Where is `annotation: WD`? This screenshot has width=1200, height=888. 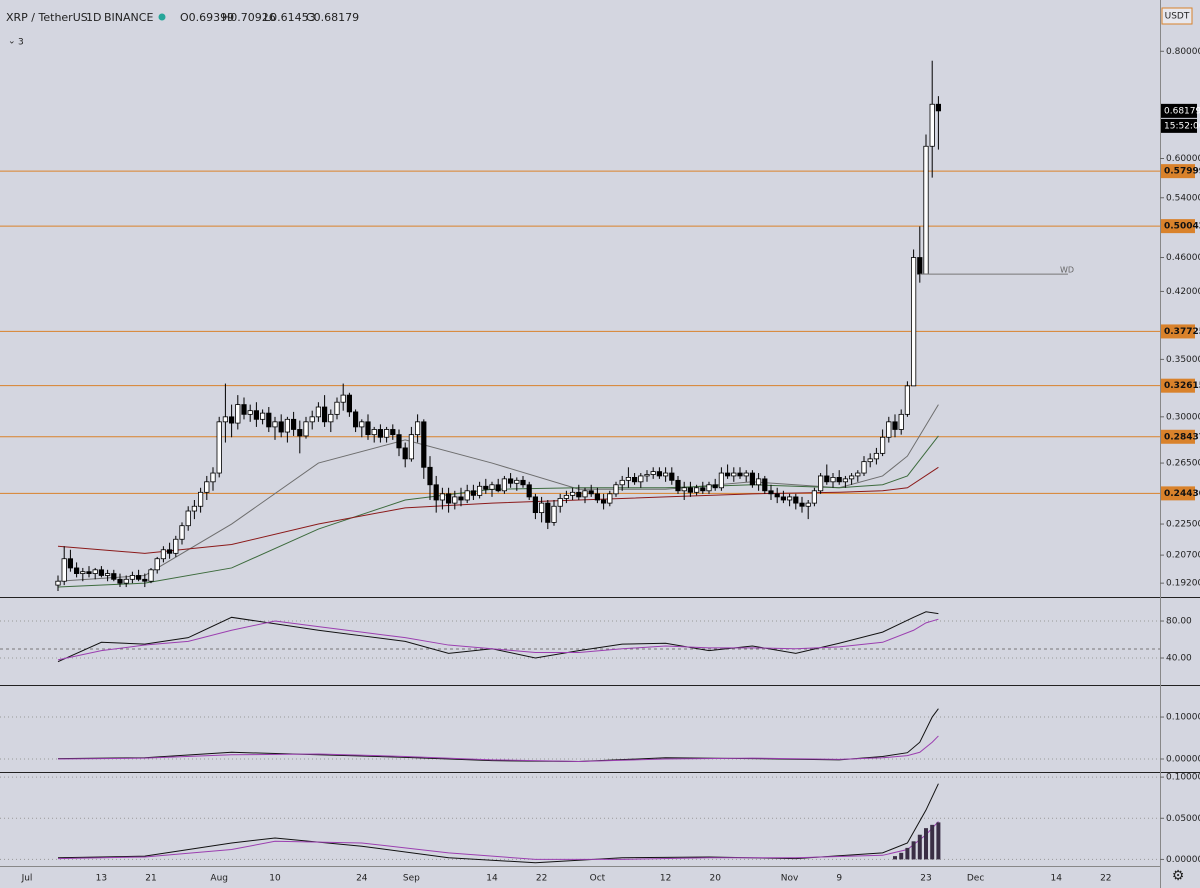 annotation: WD is located at coordinates (1067, 270).